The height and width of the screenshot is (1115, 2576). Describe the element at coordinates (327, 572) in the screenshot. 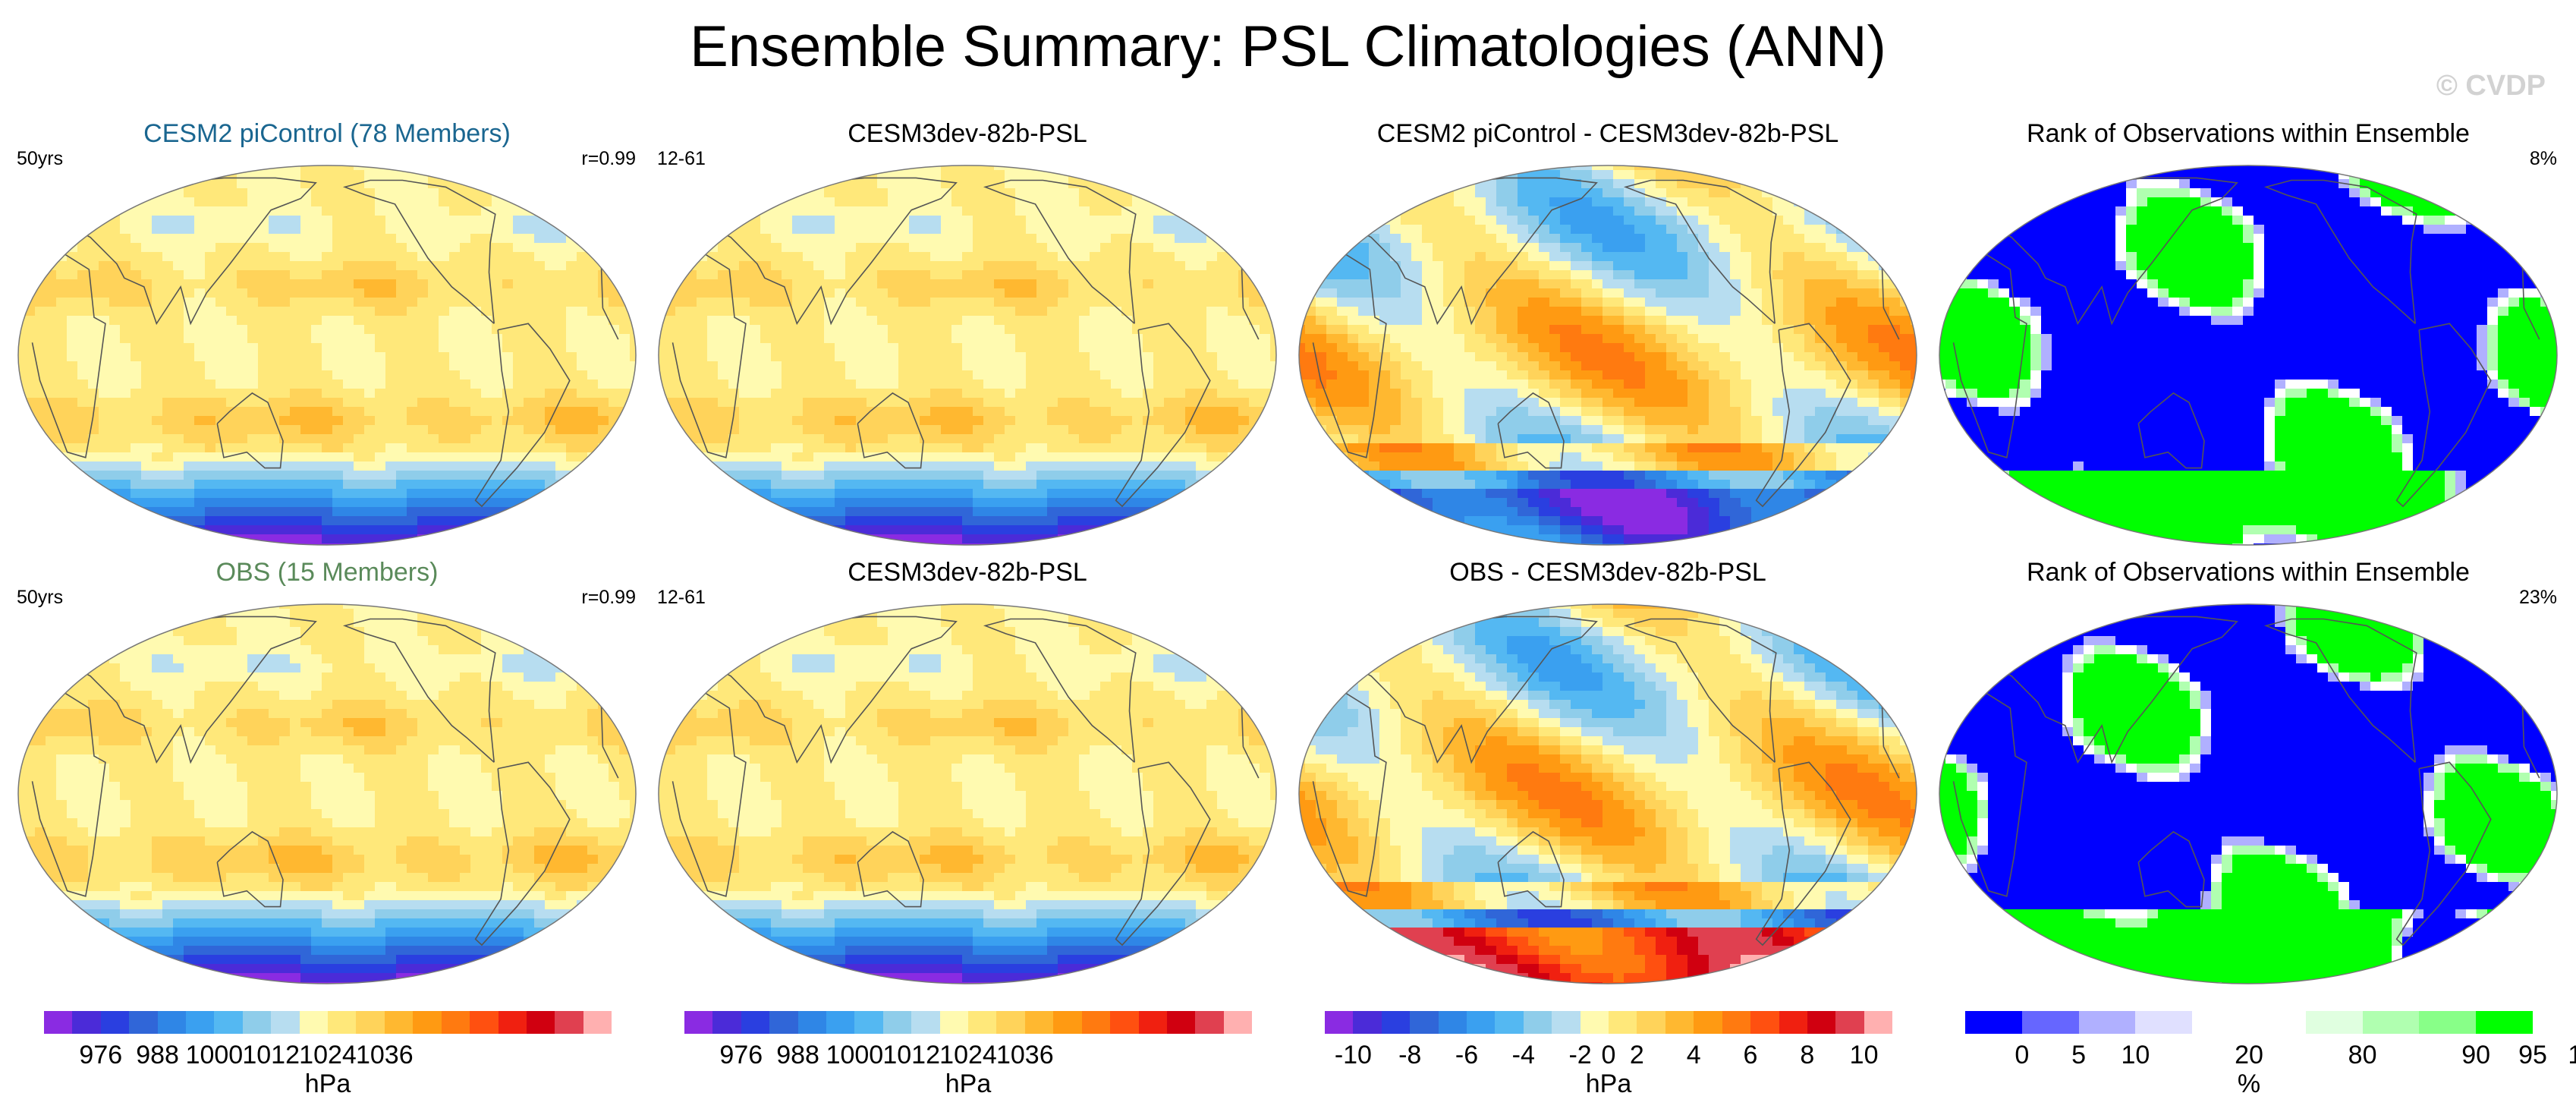

I see `panel-title: OBS (15 Members)` at that location.